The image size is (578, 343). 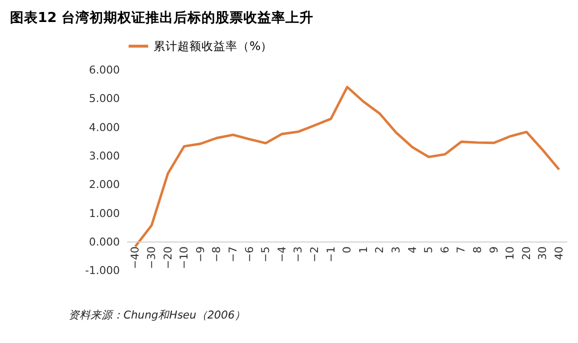 What do you see at coordinates (104, 241) in the screenshot?
I see `y-tick-label: 0.000` at bounding box center [104, 241].